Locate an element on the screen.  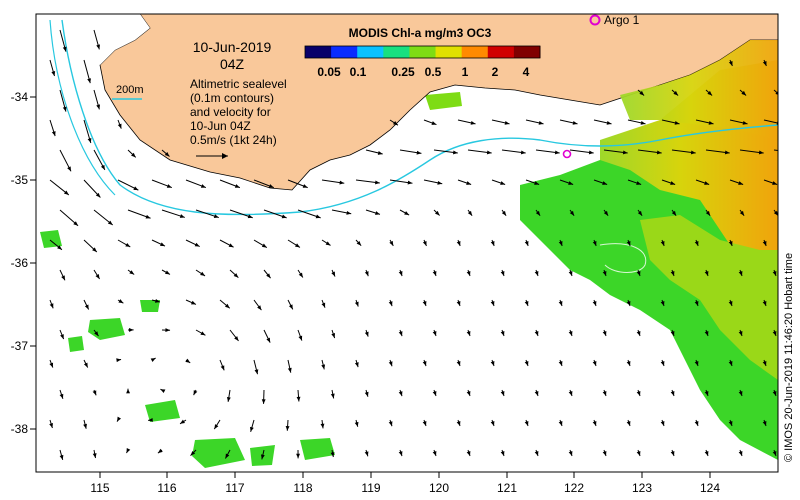
legend-line-2: (0.1m contours) is located at coordinates (232, 98).